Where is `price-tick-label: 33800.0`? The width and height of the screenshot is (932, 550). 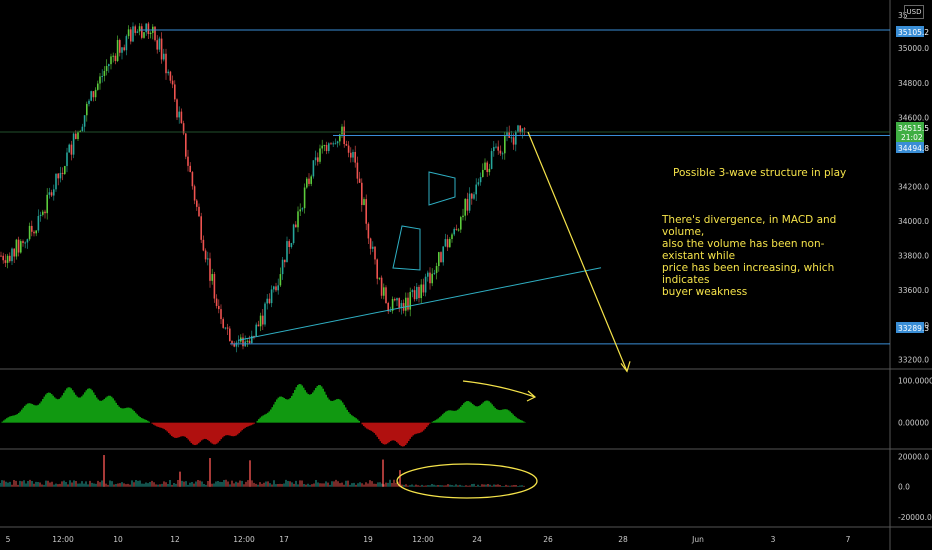
price-tick-label: 33800.0 is located at coordinates (913, 256).